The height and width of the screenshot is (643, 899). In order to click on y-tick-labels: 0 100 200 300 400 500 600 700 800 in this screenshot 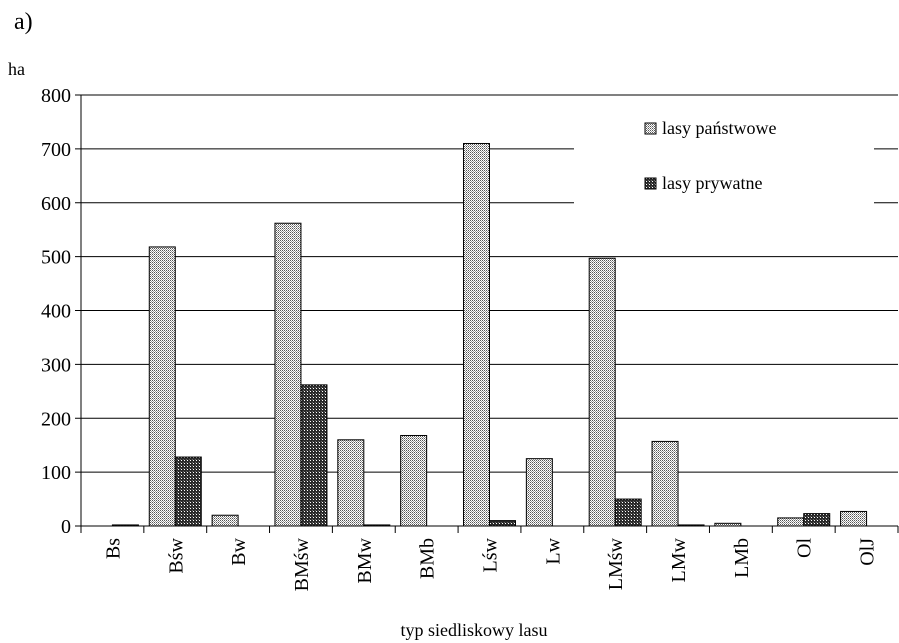, I will do `click(56, 311)`.